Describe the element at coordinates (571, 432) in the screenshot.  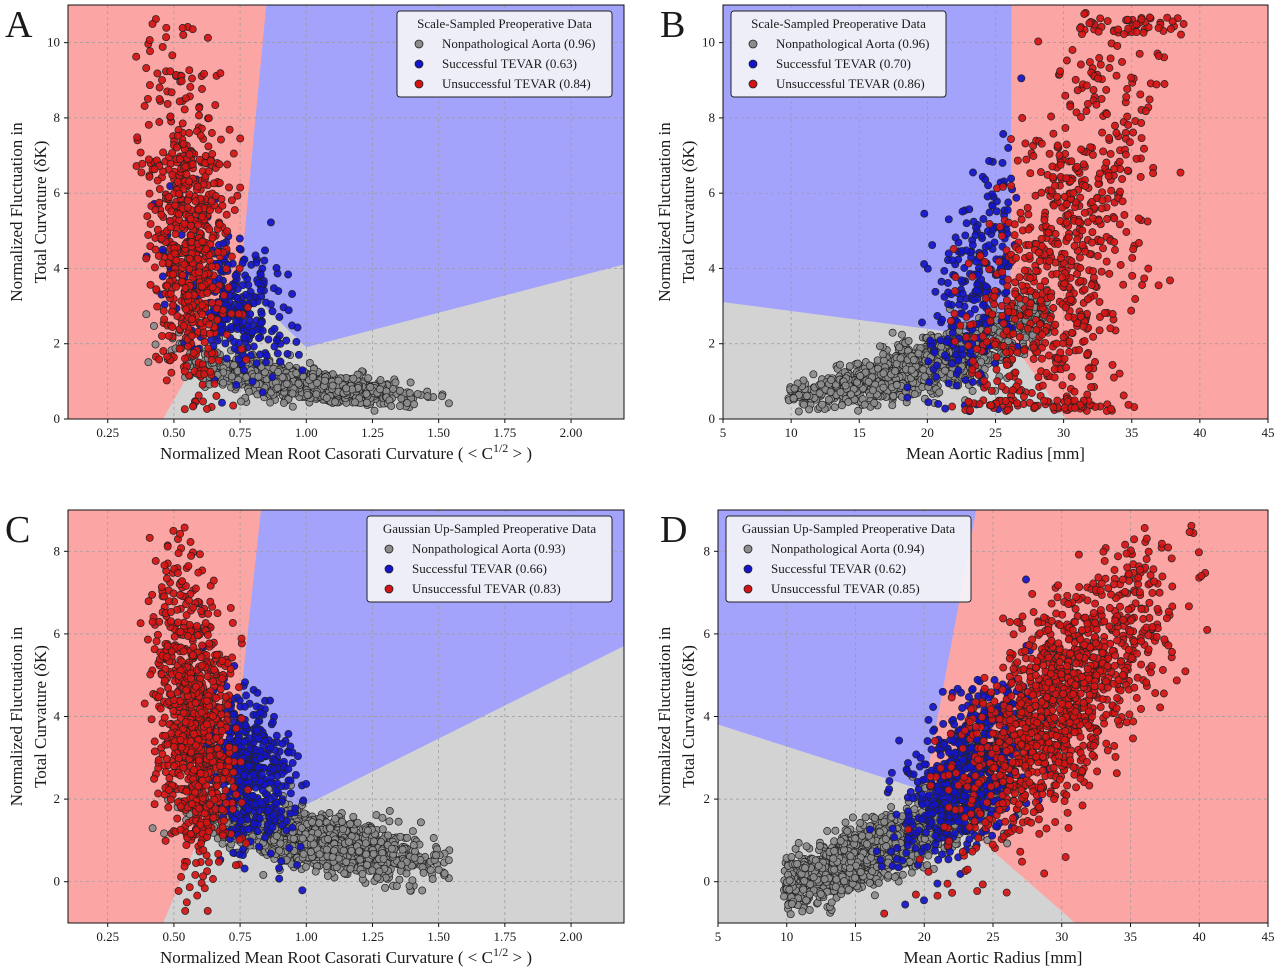
I see `x-tick-label: 2.00` at that location.